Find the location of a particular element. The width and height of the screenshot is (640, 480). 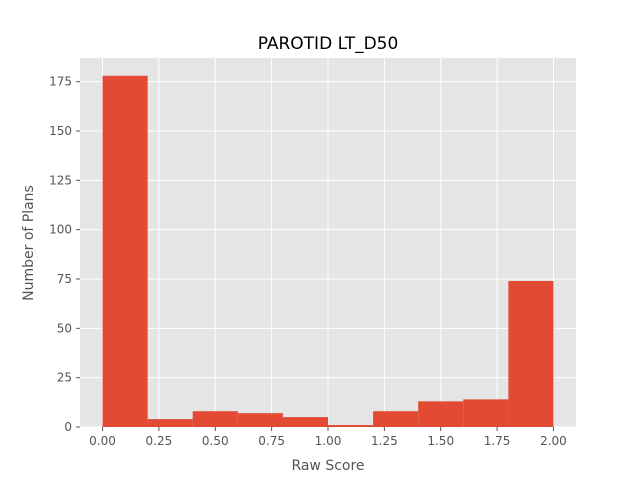

x-tick-label: 1.00 is located at coordinates (328, 441).